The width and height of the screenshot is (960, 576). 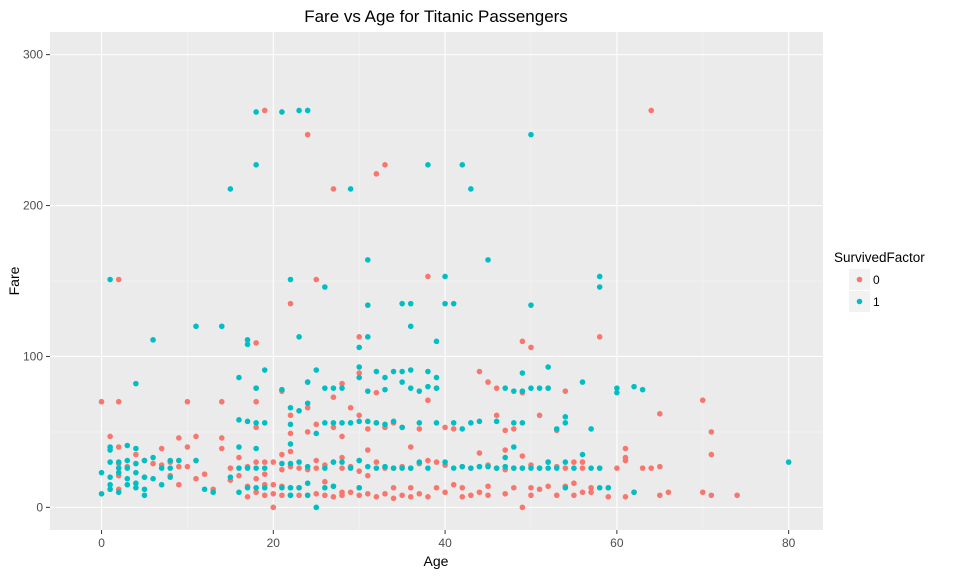 I want to click on y-tick-label: 0, so click(x=39, y=507).